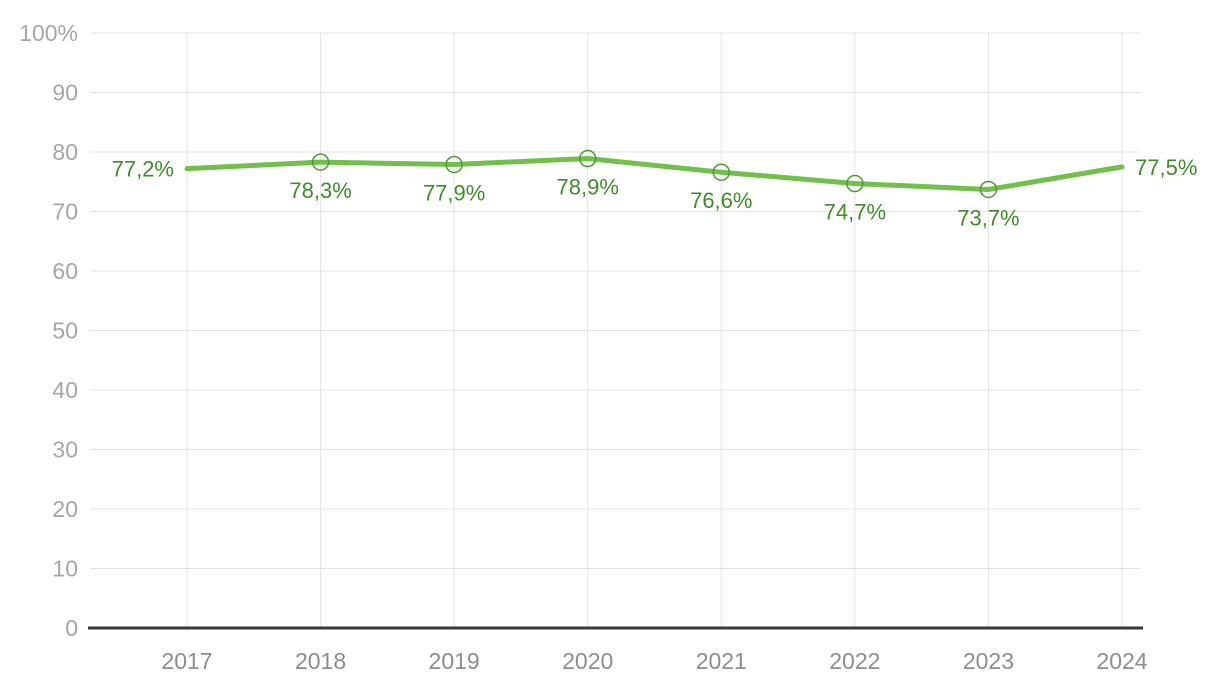 The height and width of the screenshot is (692, 1220). Describe the element at coordinates (186, 661) in the screenshot. I see `x-tick-label: 2017` at that location.